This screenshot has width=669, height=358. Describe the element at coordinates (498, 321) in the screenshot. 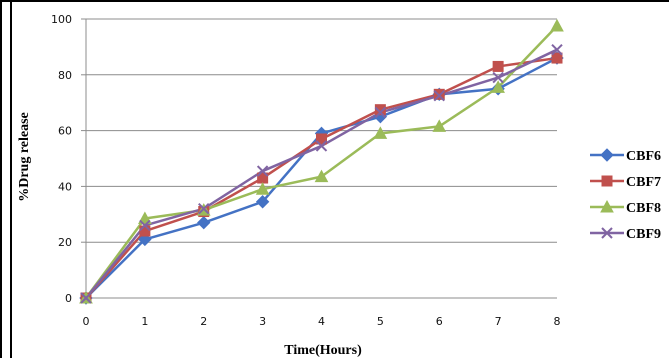

I see `x-tick-label: 7` at that location.